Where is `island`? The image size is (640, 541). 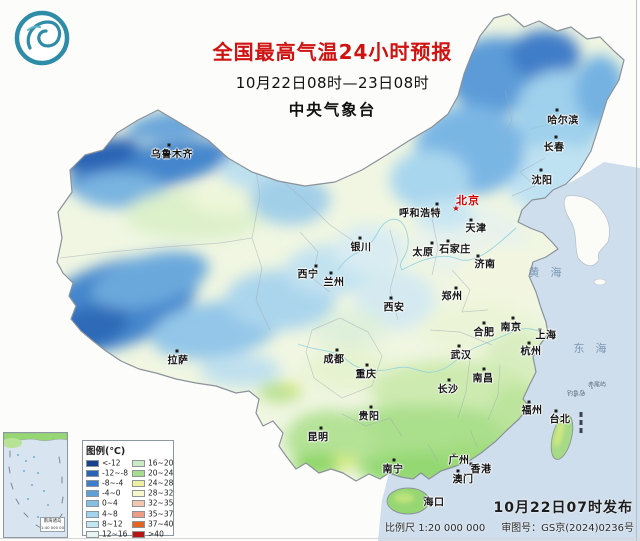 island is located at coordinates (600, 282).